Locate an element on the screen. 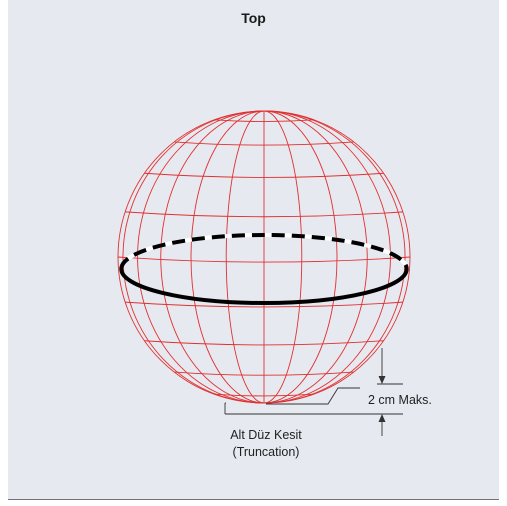  max-depth-leader is located at coordinates (313, 396).